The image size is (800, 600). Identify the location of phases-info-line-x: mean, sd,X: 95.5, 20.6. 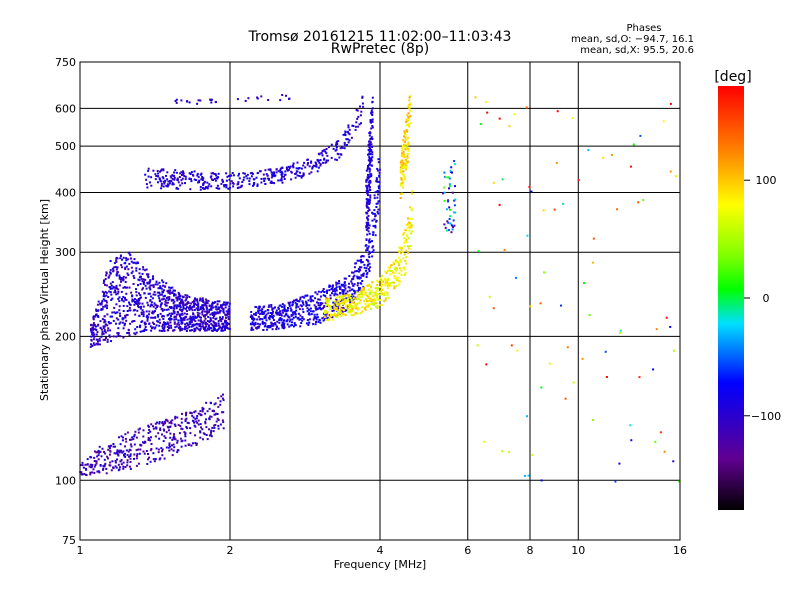
(637, 50).